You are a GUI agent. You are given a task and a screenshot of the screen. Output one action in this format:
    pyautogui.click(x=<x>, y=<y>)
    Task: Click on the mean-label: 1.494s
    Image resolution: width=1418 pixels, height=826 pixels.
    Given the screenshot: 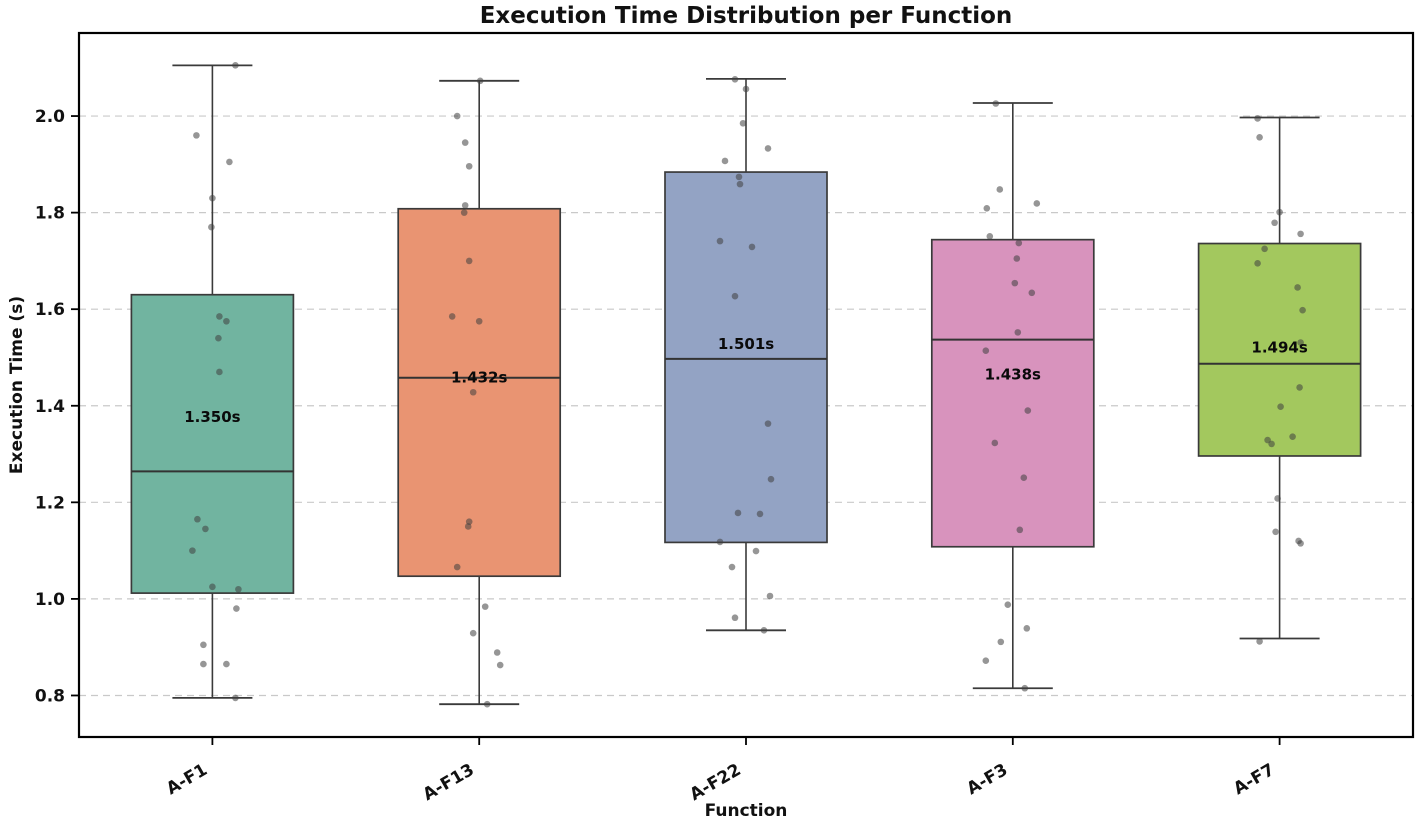 What is the action you would take?
    pyautogui.click(x=1279, y=347)
    